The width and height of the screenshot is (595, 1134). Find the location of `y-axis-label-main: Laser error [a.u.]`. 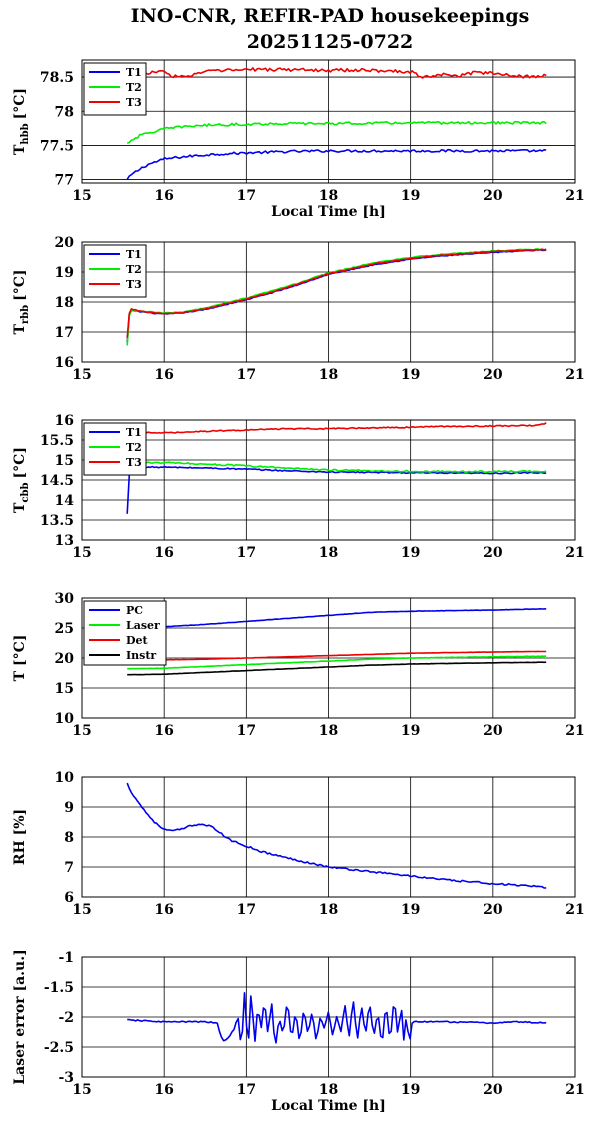

y-axis-label-main: Laser error [a.u.] is located at coordinates (20, 1016).